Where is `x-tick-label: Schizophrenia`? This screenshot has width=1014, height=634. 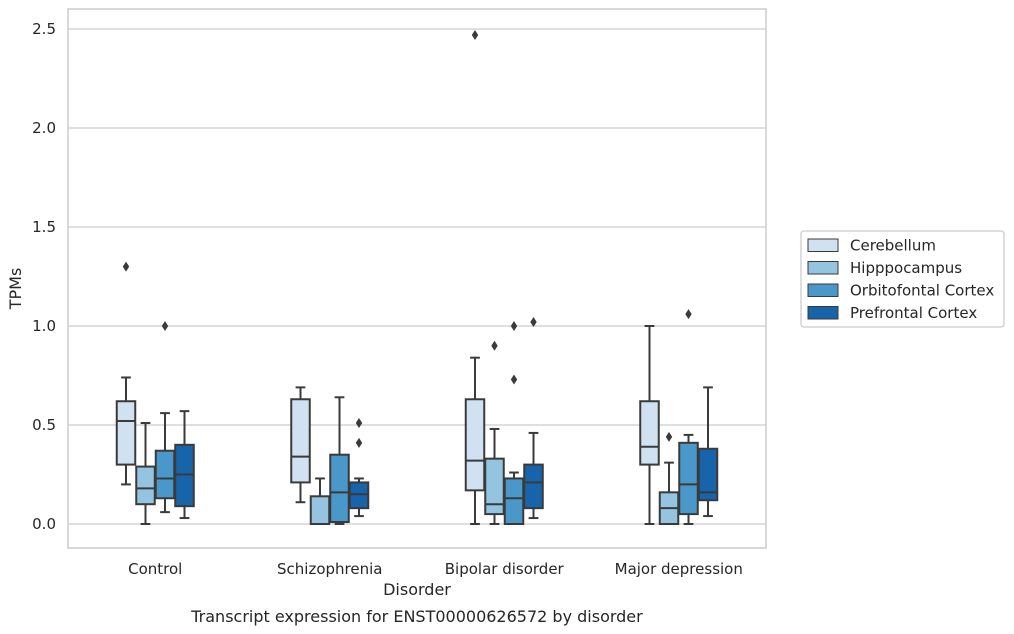
x-tick-label: Schizophrenia is located at coordinates (329, 569).